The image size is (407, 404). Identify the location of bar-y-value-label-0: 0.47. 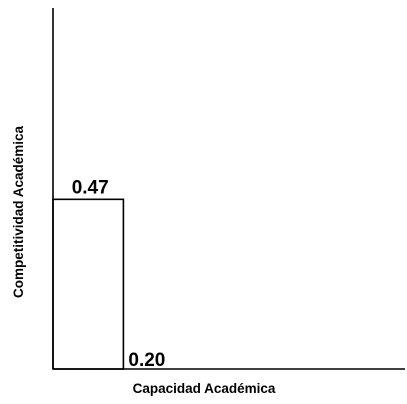
(90, 187).